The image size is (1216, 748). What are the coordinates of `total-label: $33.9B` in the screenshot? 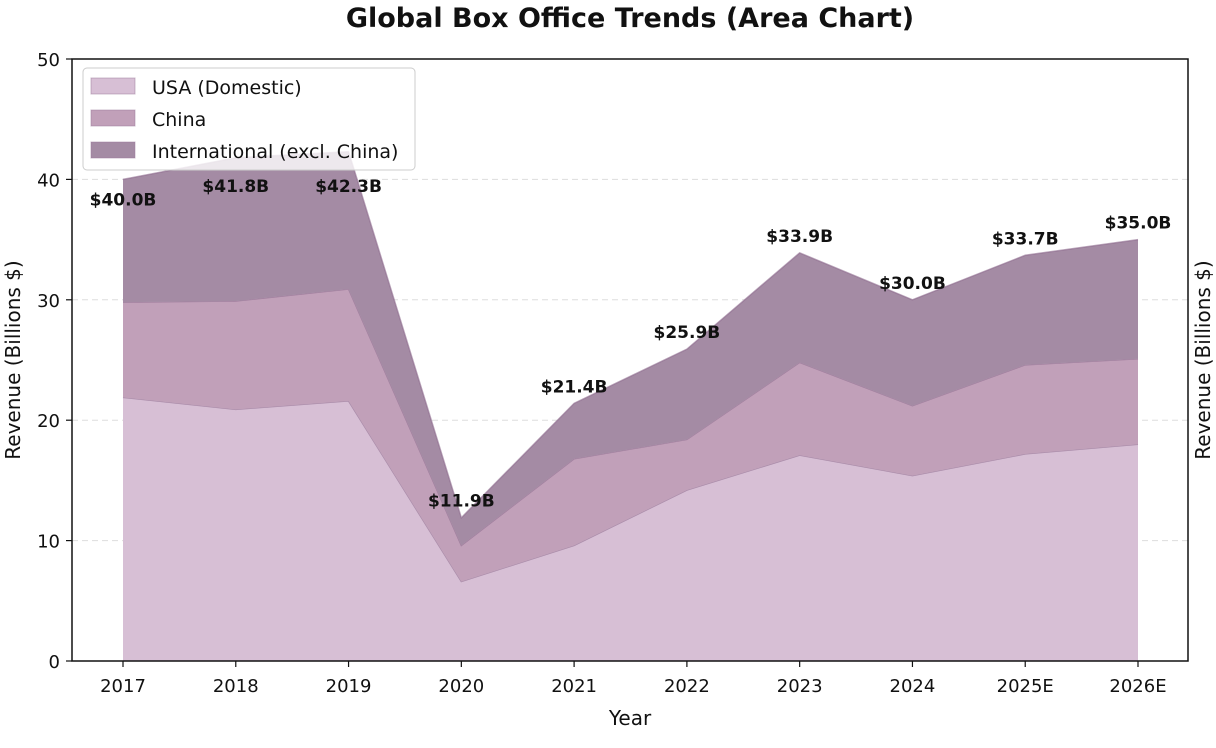 It's located at (799, 237).